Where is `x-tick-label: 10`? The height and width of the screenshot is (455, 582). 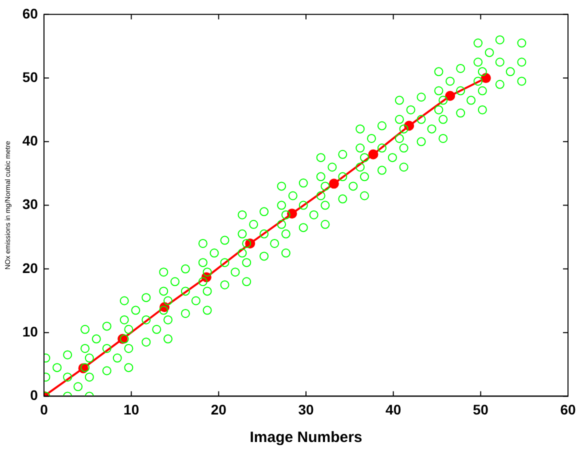 x-tick-label: 10 is located at coordinates (132, 409).